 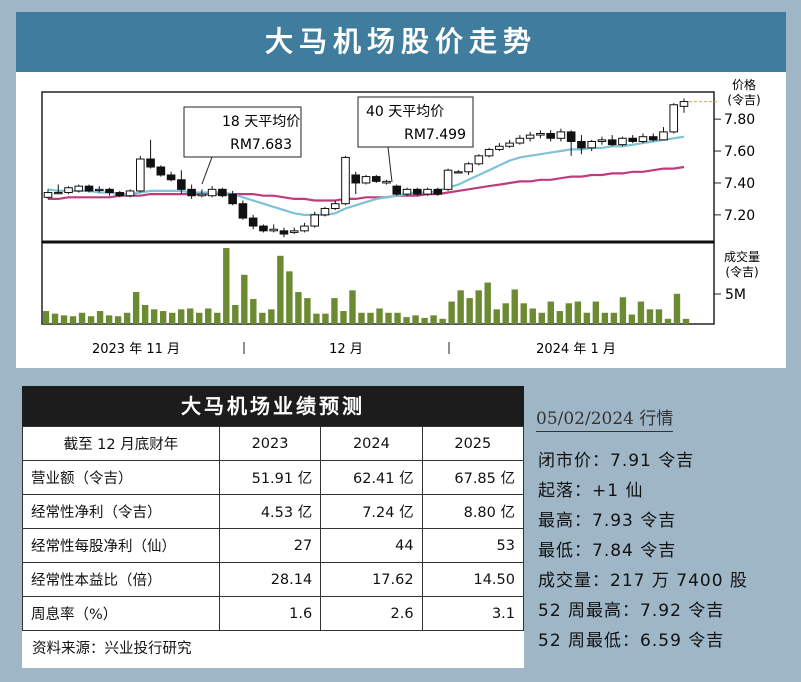 I want to click on y-tick-label: 7.20, so click(x=739, y=216).